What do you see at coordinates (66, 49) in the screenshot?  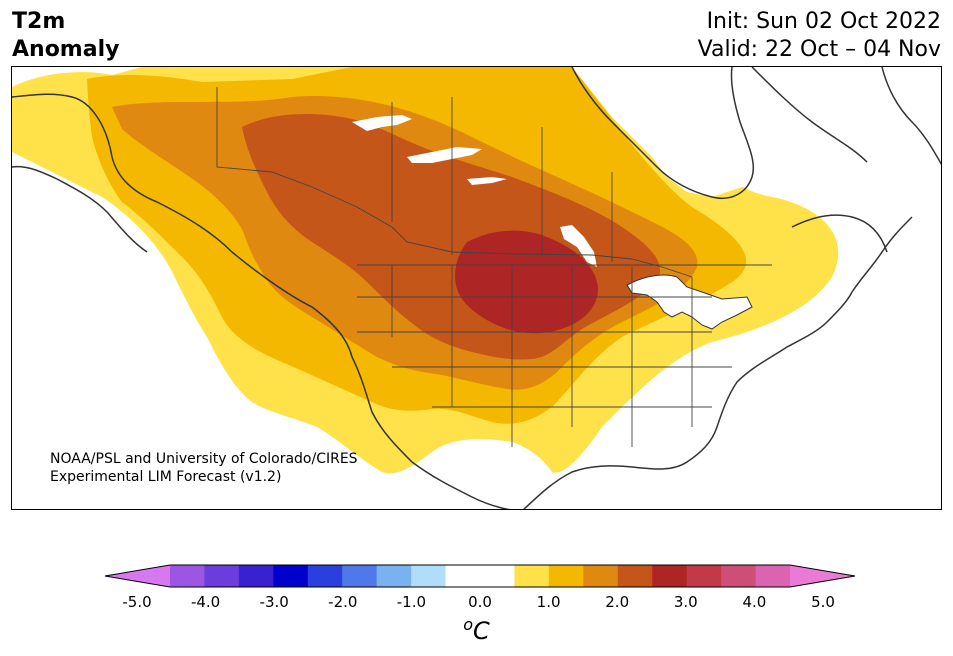 I see `title-line-2: Anomaly` at bounding box center [66, 49].